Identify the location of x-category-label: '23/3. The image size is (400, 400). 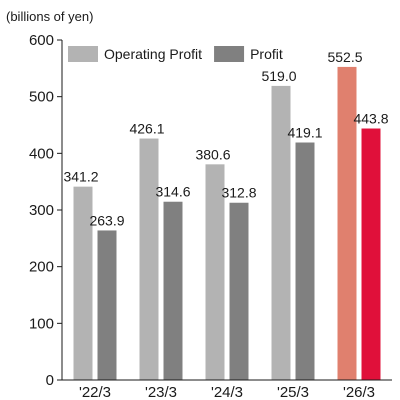
(161, 392).